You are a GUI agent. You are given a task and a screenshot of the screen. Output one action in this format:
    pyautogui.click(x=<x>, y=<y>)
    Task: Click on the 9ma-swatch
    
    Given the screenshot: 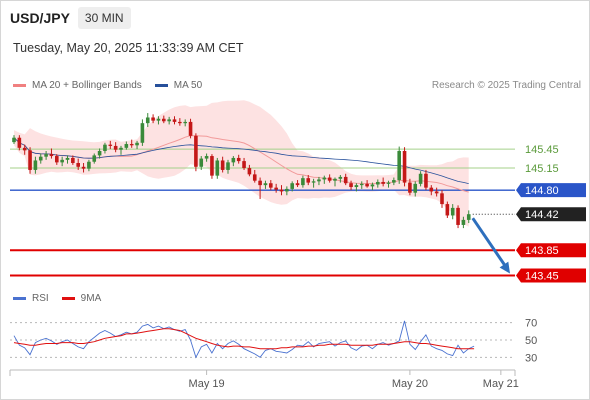 What is the action you would take?
    pyautogui.click(x=68, y=298)
    